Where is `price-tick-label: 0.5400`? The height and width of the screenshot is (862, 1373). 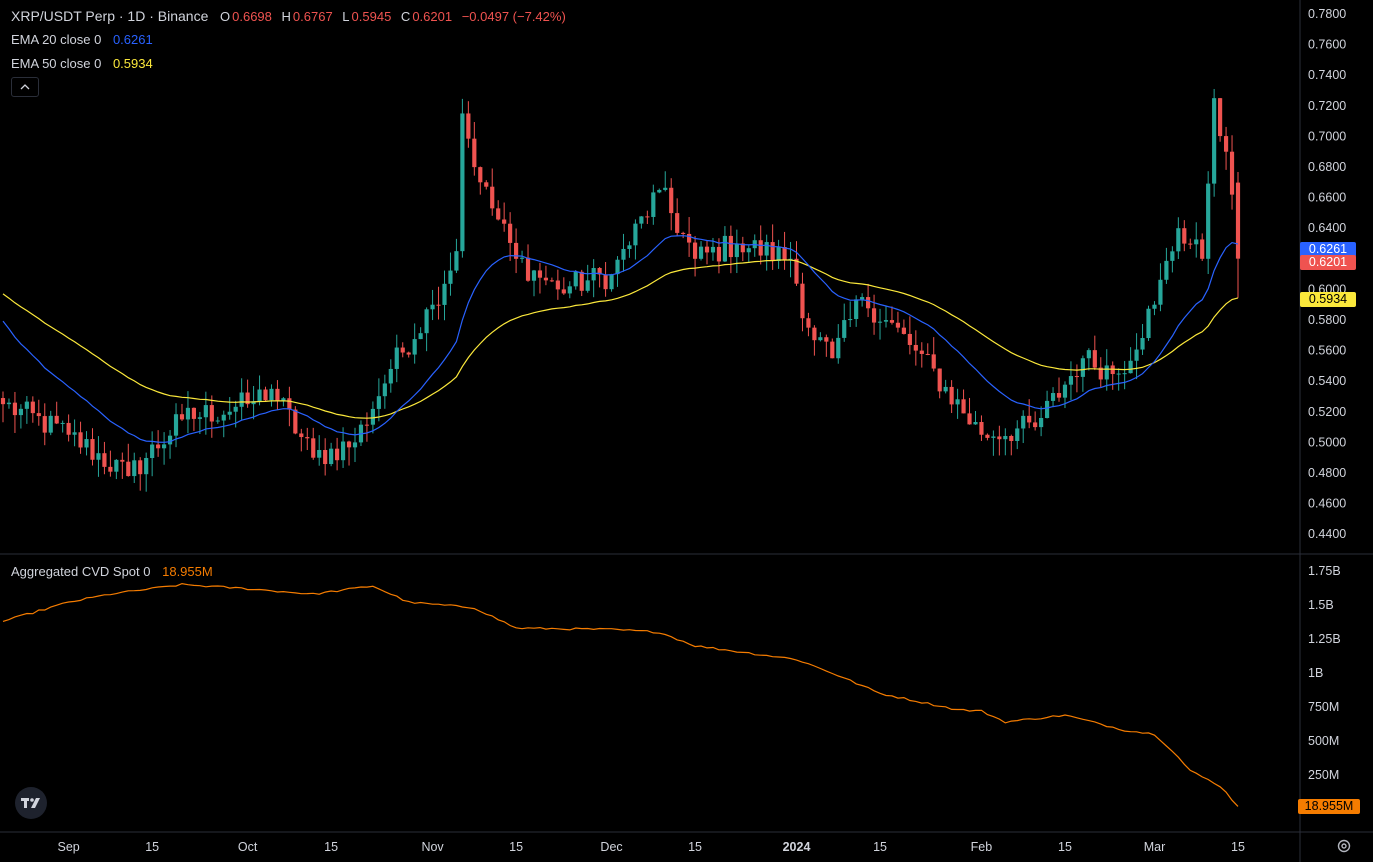 price-tick-label: 0.5400 is located at coordinates (1327, 381).